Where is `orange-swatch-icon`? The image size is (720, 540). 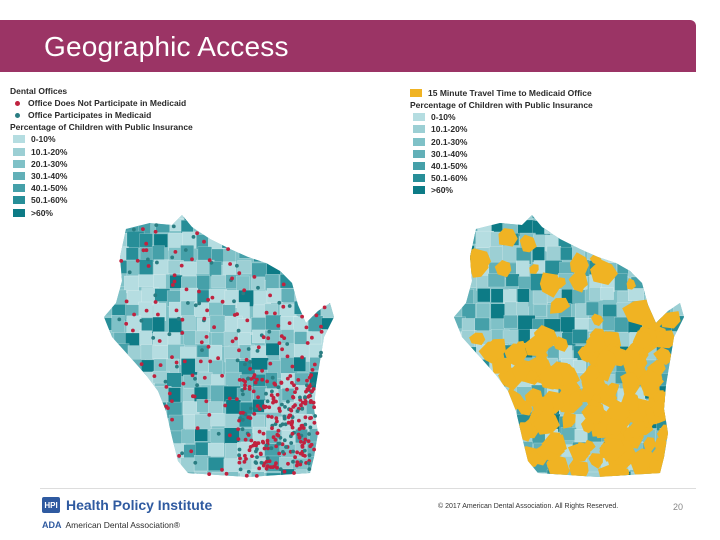 orange-swatch-icon is located at coordinates (416, 93).